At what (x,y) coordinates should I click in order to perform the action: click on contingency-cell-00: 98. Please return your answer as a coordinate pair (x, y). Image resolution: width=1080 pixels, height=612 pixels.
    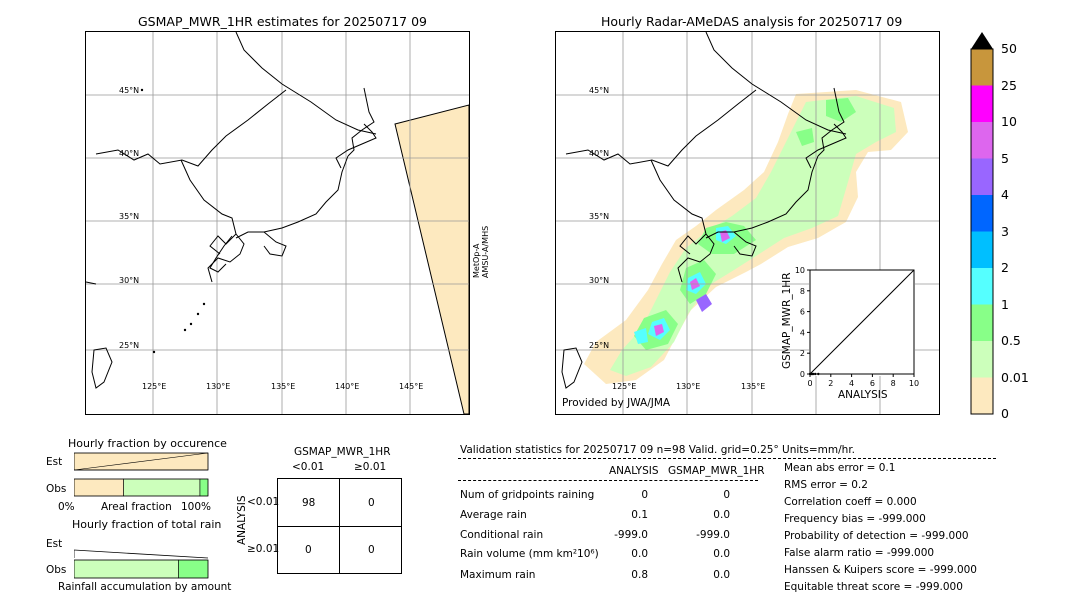
    Looking at the image, I should click on (309, 503).